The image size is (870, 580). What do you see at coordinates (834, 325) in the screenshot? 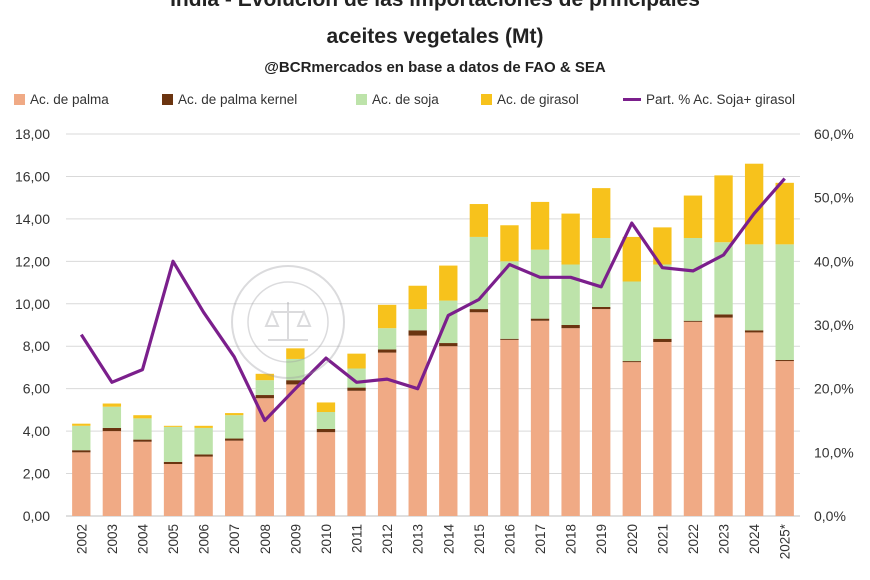
I see `y-right-tick-label: 30,0%` at bounding box center [834, 325].